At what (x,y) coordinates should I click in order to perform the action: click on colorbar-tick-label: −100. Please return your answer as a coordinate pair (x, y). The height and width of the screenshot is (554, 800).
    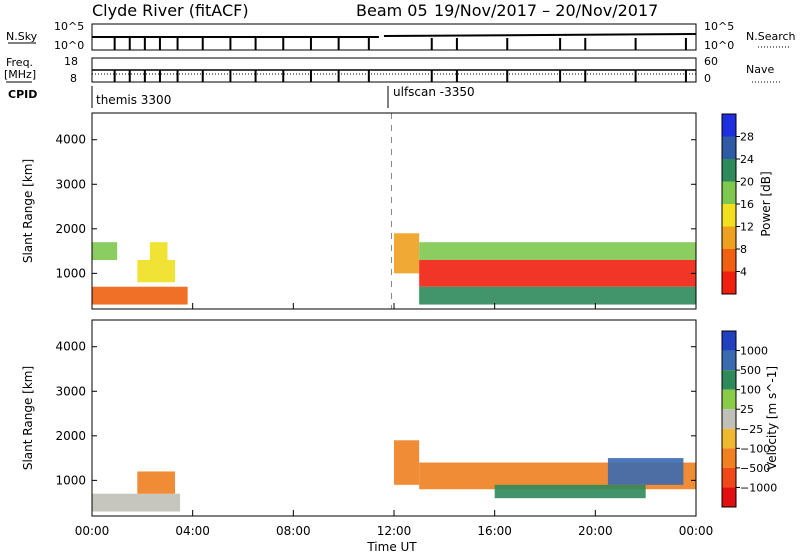
    Looking at the image, I should click on (755, 448).